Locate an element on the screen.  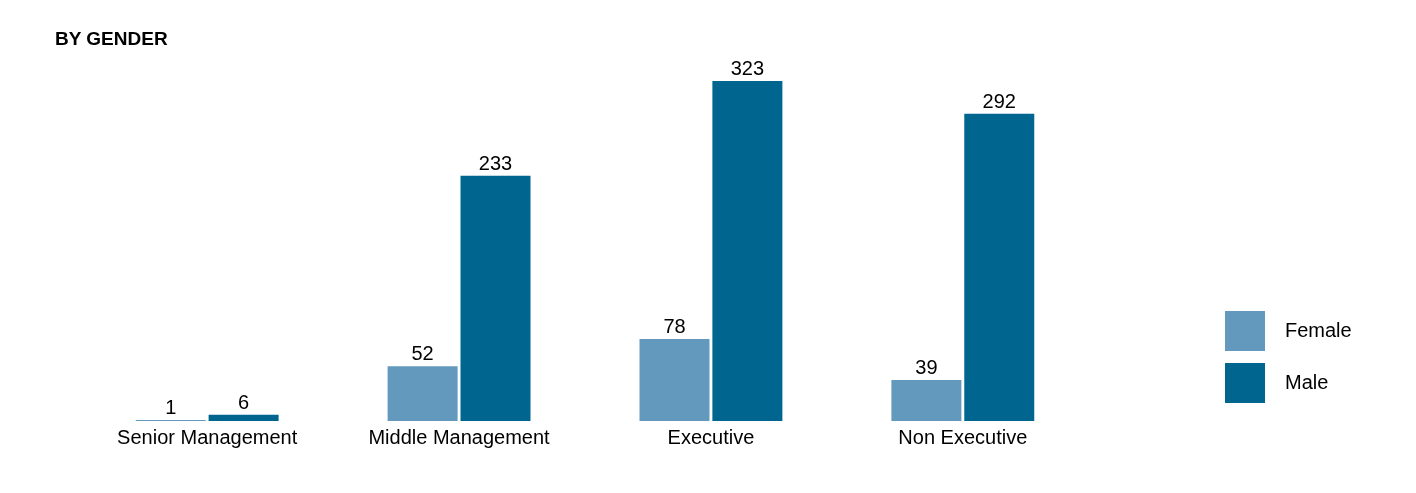
x-tick-label: Non Executive is located at coordinates (963, 436).